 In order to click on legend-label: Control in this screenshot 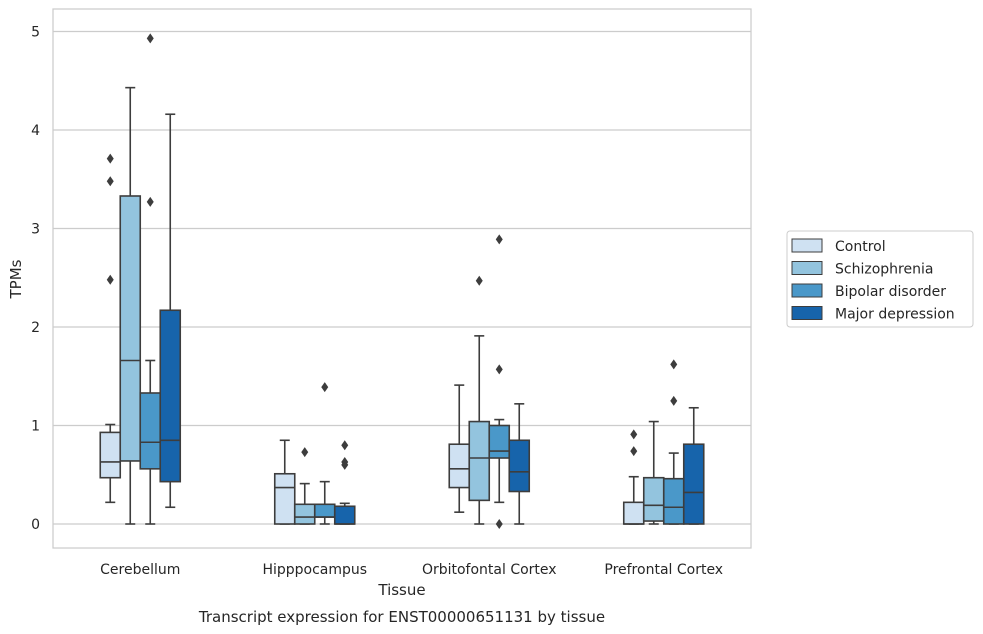, I will do `click(860, 247)`.